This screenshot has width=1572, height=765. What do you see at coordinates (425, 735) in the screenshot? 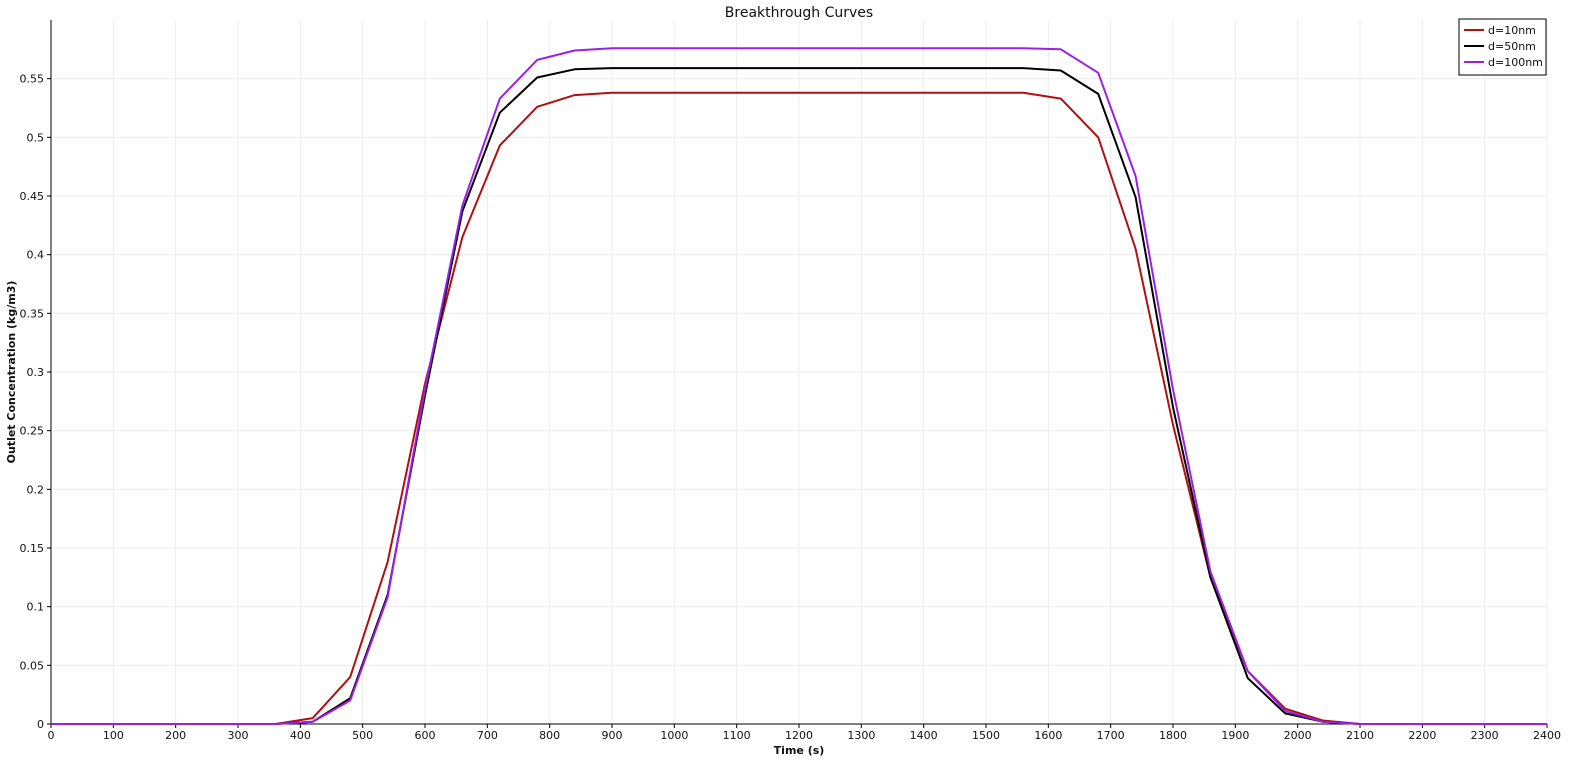
I see `x-tick-label: 600` at bounding box center [425, 735].